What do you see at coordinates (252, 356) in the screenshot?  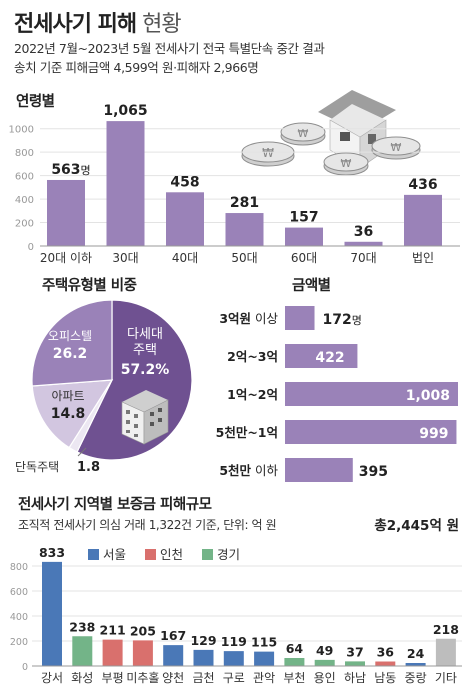 I see `amount-category-label: 2억~3억` at bounding box center [252, 356].